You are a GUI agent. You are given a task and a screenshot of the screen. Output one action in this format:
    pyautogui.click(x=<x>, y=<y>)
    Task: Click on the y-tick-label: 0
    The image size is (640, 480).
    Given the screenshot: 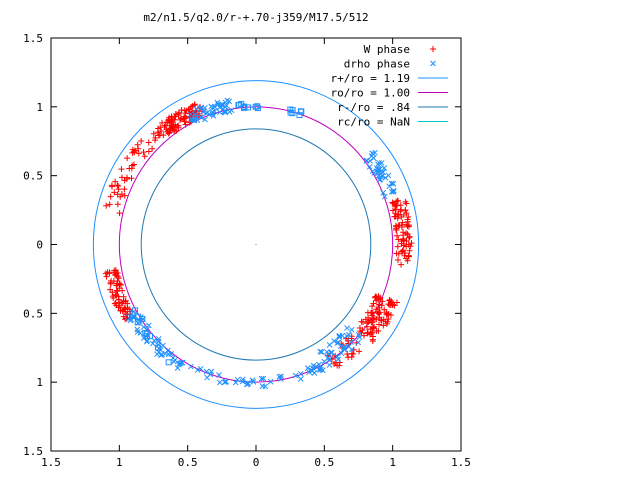 What is the action you would take?
    pyautogui.click(x=39, y=245)
    